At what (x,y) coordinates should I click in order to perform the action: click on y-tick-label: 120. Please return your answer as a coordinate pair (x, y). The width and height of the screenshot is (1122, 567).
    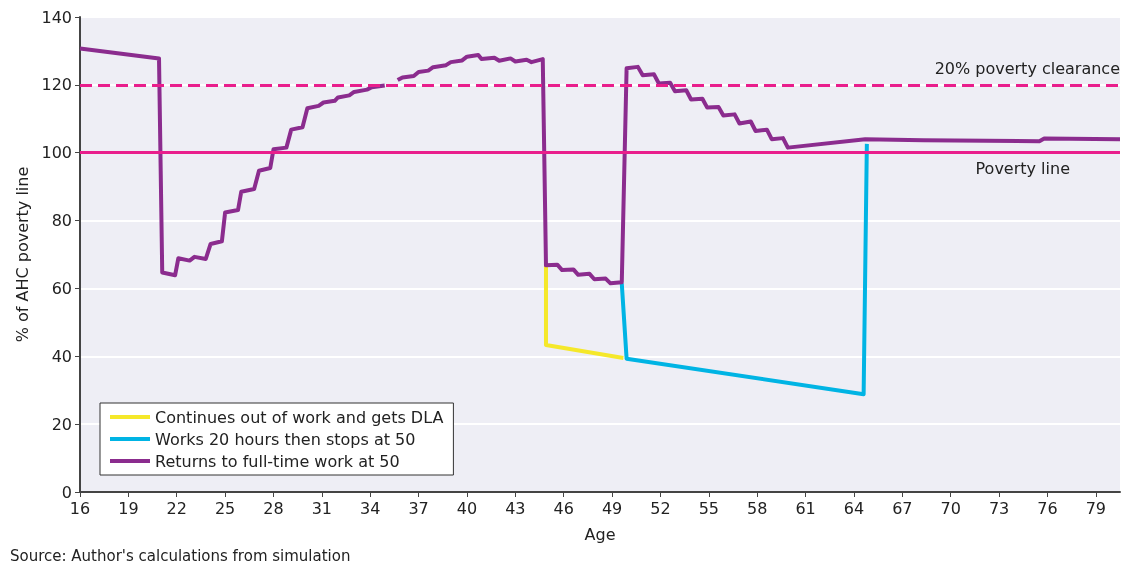
    Looking at the image, I should click on (56, 85).